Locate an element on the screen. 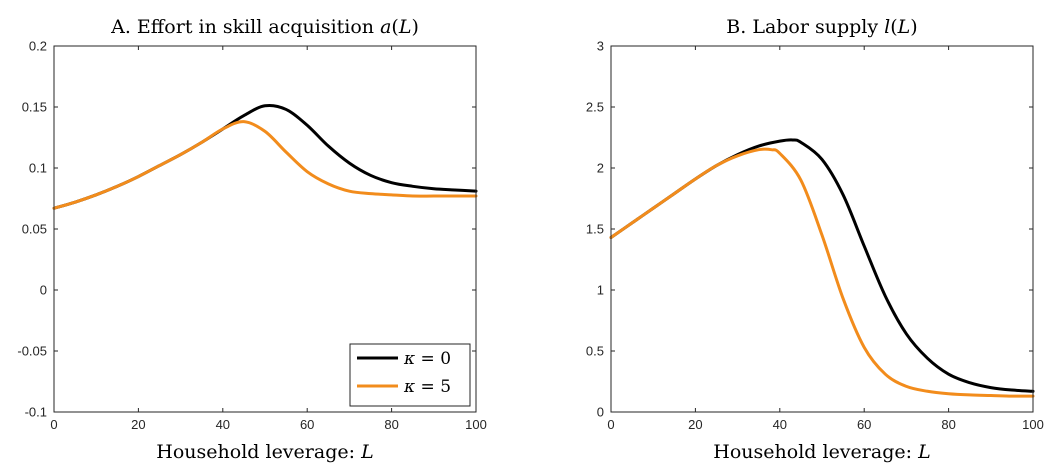  panel-b-title-paren: ( is located at coordinates (893, 27).